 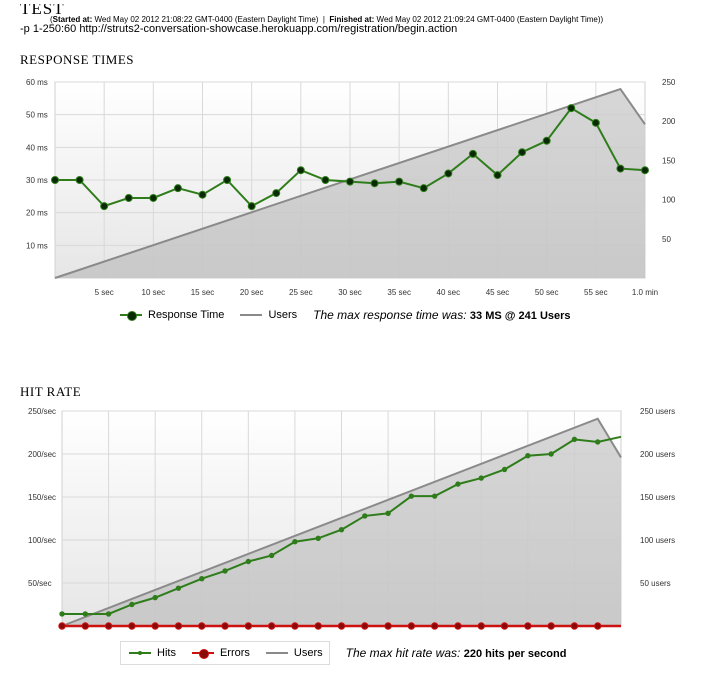 What do you see at coordinates (350, 292) in the screenshot?
I see `x-tick-label: 30 sec` at bounding box center [350, 292].